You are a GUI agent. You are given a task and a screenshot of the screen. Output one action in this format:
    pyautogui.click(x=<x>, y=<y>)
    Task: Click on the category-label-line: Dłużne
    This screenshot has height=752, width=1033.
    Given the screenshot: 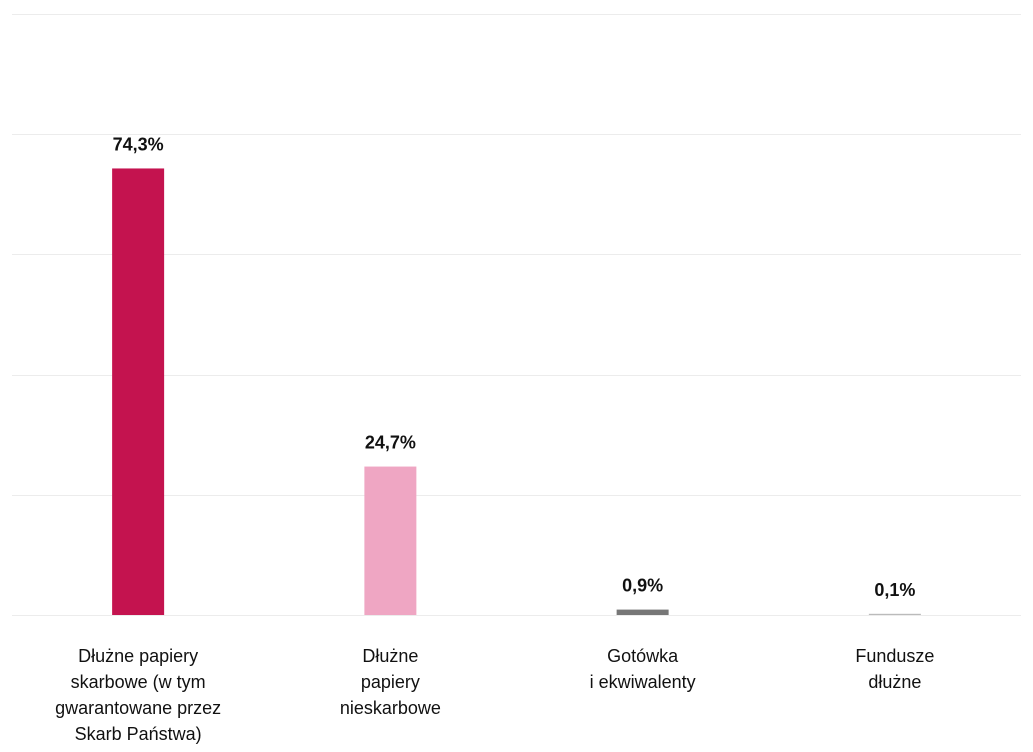 What is the action you would take?
    pyautogui.click(x=390, y=656)
    